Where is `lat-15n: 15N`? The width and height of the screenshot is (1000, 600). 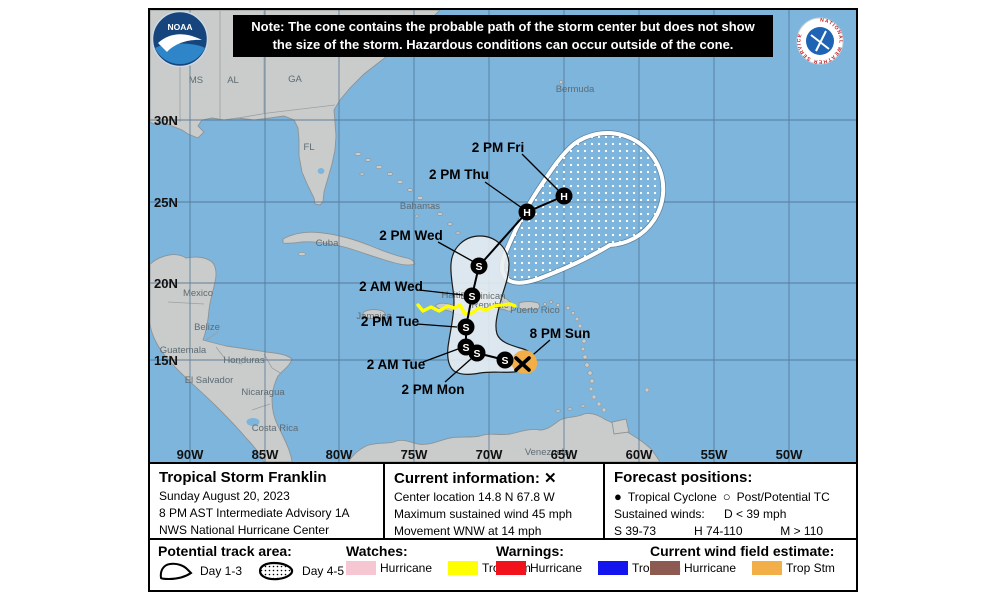 lat-15n: 15N is located at coordinates (166, 360).